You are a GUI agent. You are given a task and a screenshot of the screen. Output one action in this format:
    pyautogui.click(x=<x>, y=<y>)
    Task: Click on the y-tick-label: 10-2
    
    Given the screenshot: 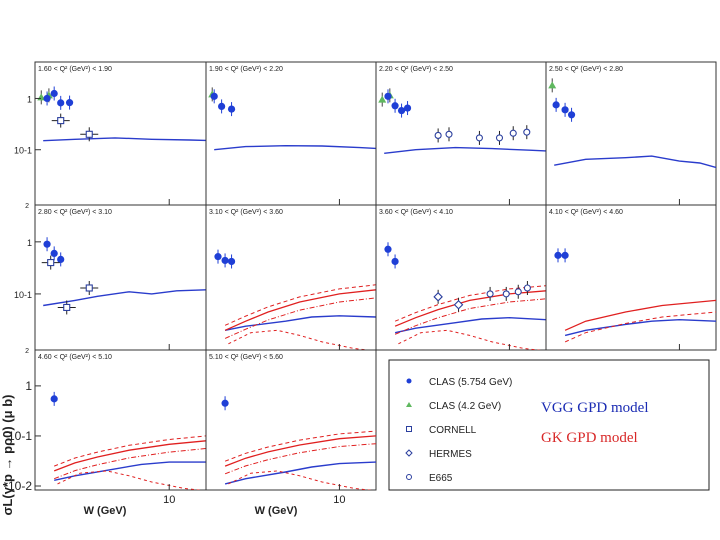 What is the action you would take?
    pyautogui.click(x=20, y=486)
    